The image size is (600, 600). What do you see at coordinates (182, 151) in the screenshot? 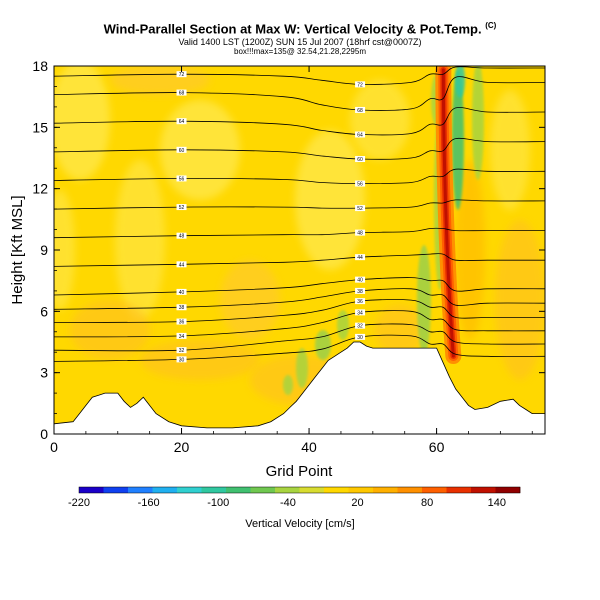
I see `isentrope-label-text: 60` at bounding box center [182, 151].